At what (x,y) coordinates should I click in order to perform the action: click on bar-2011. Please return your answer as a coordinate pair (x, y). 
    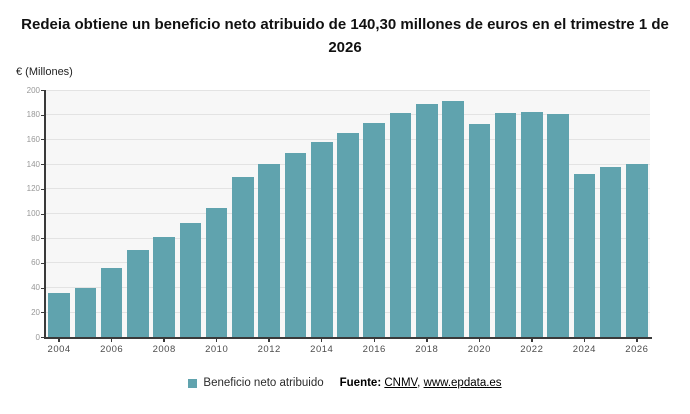
    Looking at the image, I should click on (243, 256).